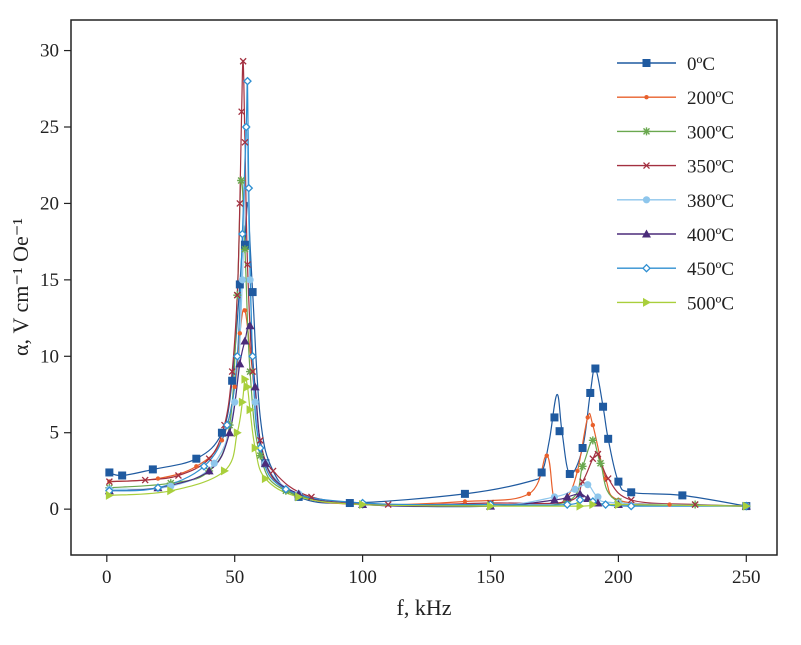 The width and height of the screenshot is (801, 645). What do you see at coordinates (362, 577) in the screenshot?
I see `x-tick-label: 100` at bounding box center [362, 577].